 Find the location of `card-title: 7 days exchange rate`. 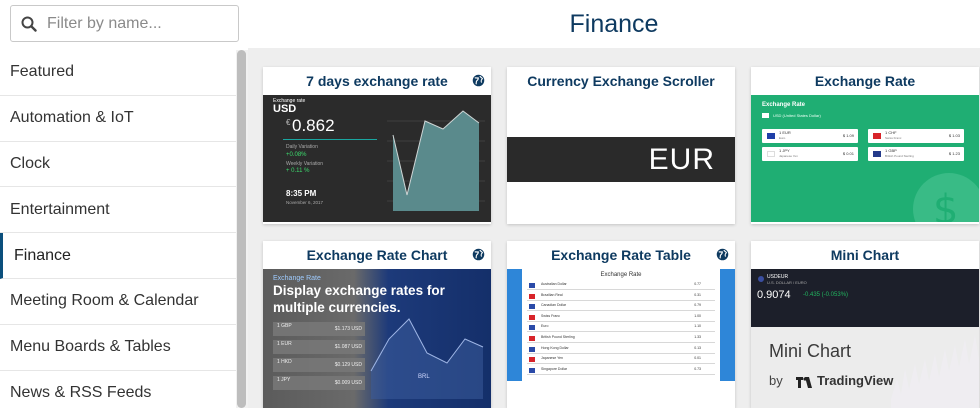

card-title: 7 days exchange rate is located at coordinates (377, 81).